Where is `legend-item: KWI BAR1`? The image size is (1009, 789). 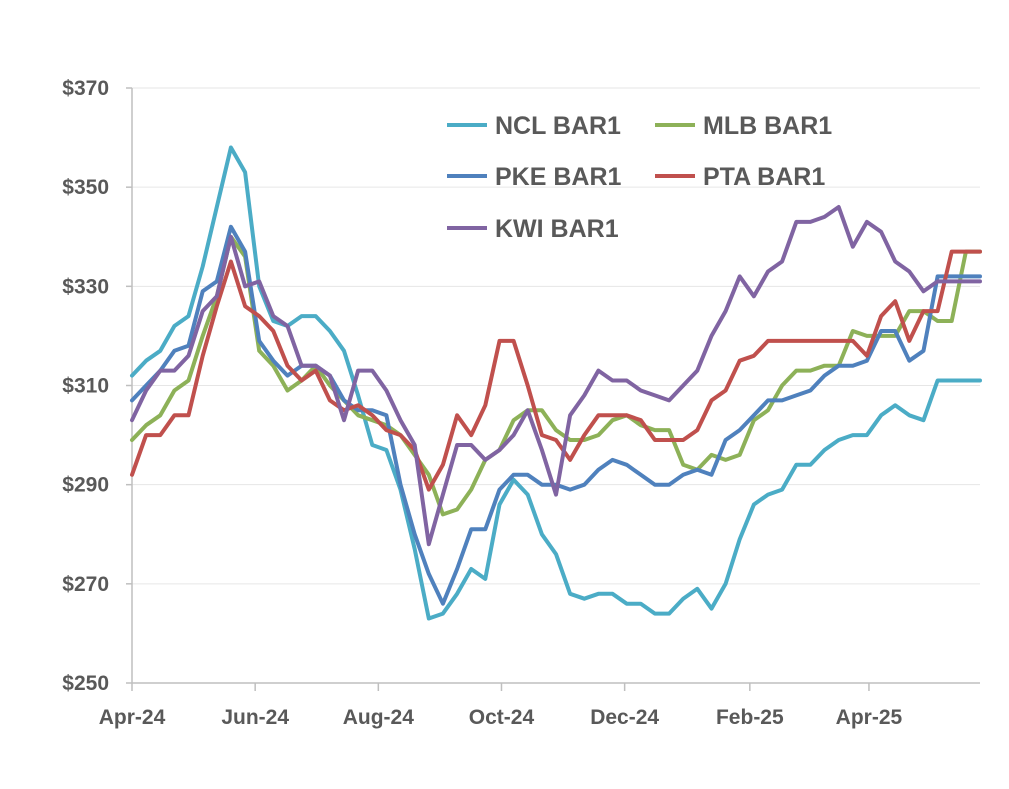
legend-item: KWI BAR1 is located at coordinates (533, 229).